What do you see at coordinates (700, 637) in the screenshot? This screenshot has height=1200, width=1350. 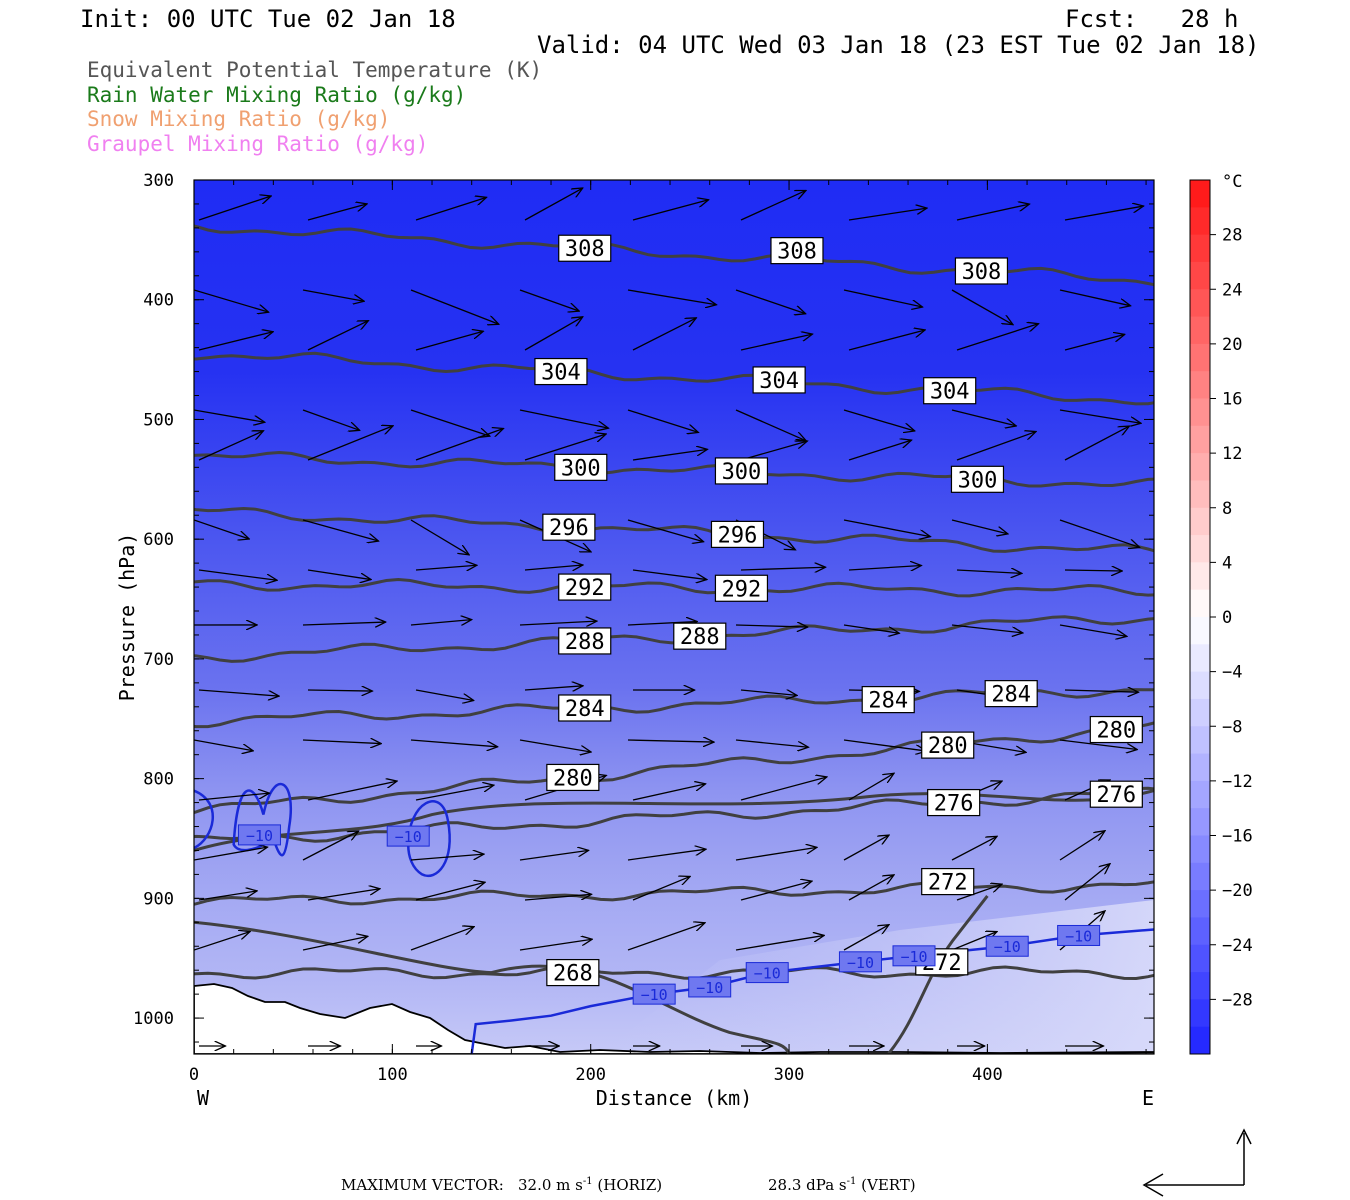 I see `svg-text: 288` at bounding box center [700, 637].